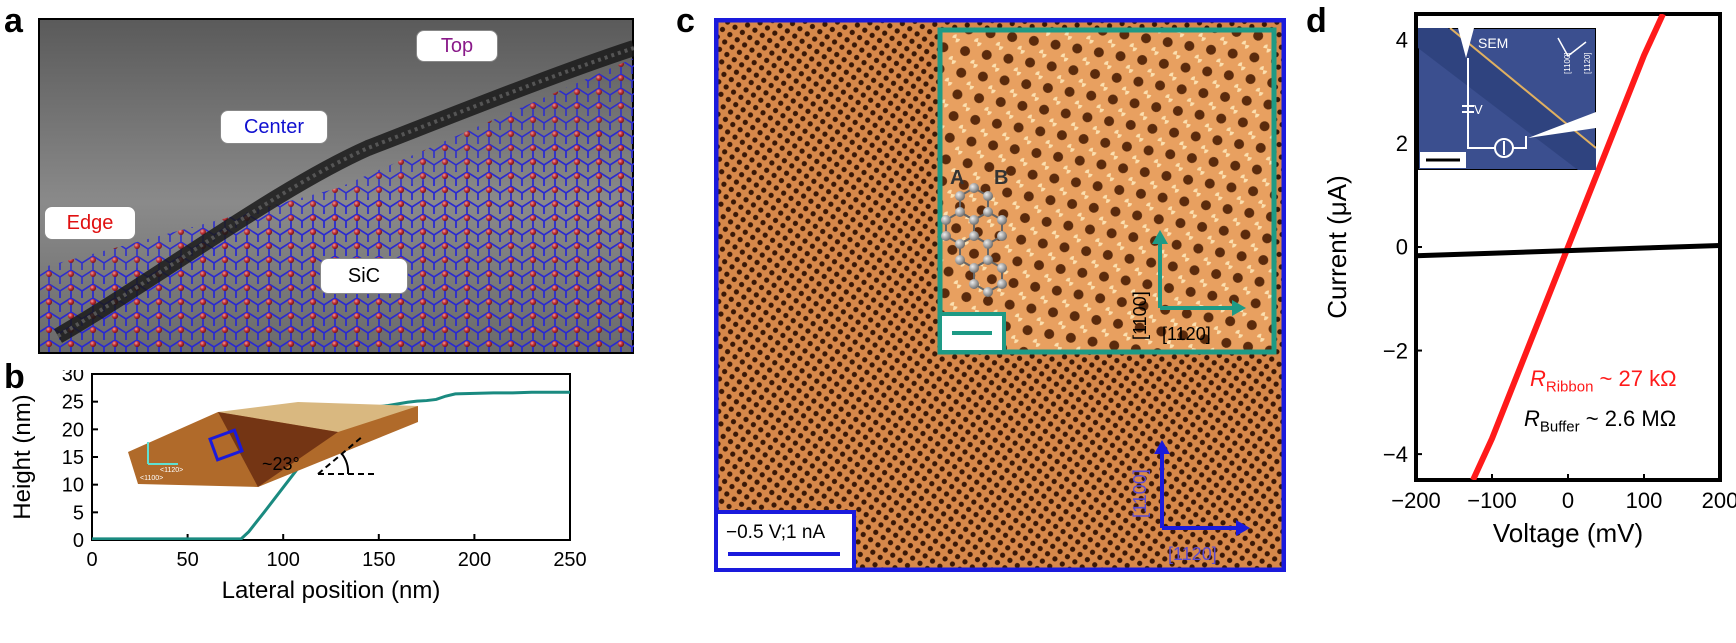 The width and height of the screenshot is (1736, 643). I want to click on main-axis-horizontal: [1120], so click(1192, 554).